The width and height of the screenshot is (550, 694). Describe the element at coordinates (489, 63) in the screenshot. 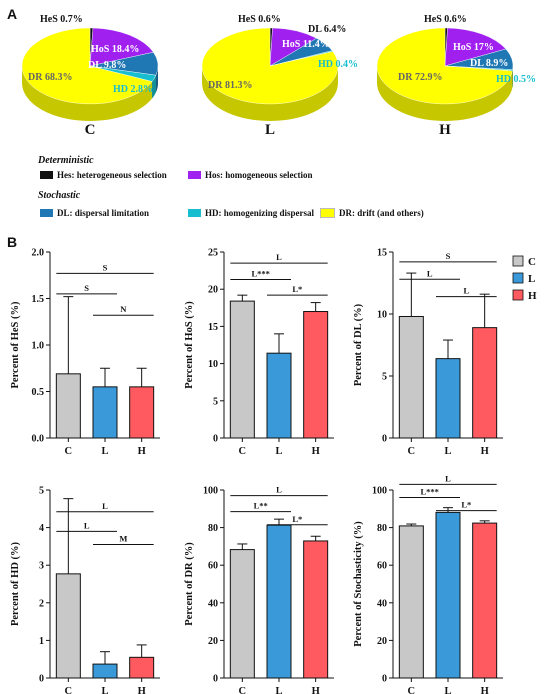

I see `pie-slice-label: DL 8.9%` at that location.